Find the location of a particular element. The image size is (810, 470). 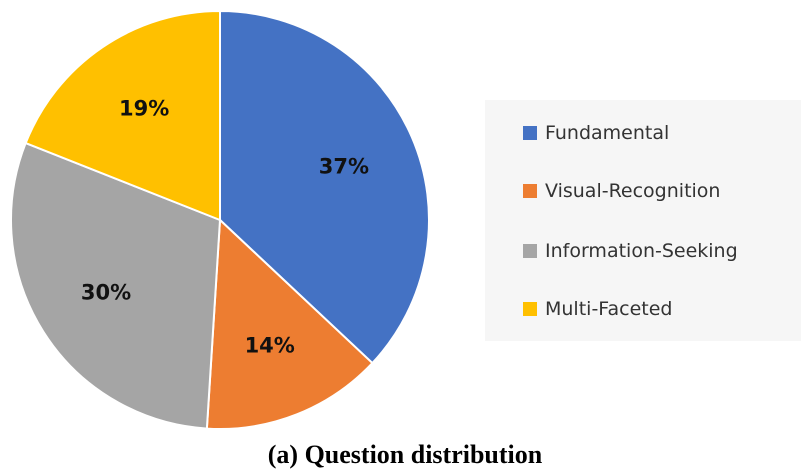

legend-label-visual-recognition: Visual-Recognition is located at coordinates (633, 191).